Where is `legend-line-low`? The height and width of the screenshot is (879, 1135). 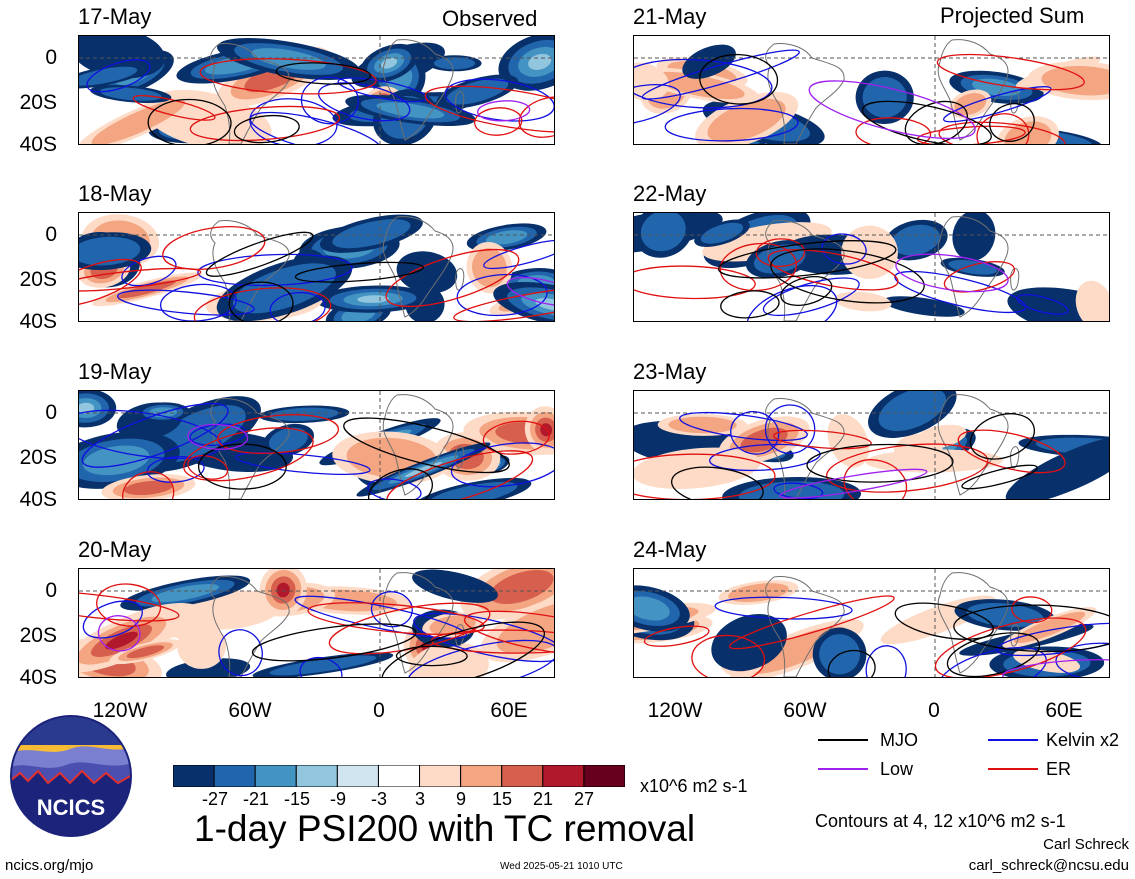
legend-line-low is located at coordinates (843, 769).